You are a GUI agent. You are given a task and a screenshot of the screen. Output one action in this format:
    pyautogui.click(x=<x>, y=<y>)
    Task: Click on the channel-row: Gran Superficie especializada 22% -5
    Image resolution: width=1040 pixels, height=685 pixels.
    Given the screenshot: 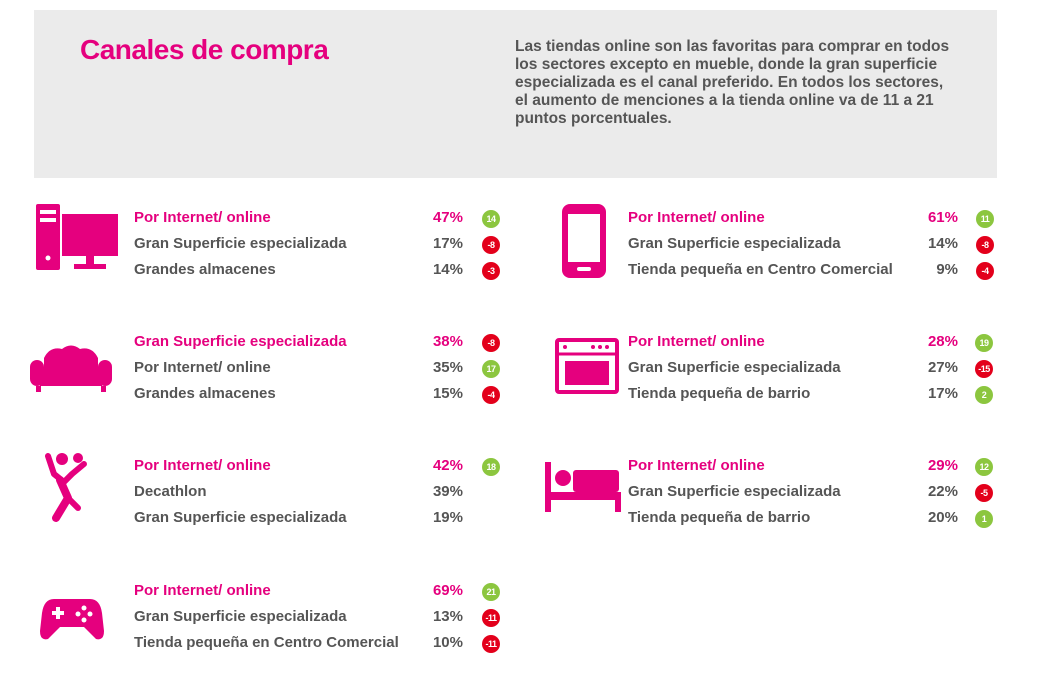 What is the action you would take?
    pyautogui.click(x=812, y=492)
    